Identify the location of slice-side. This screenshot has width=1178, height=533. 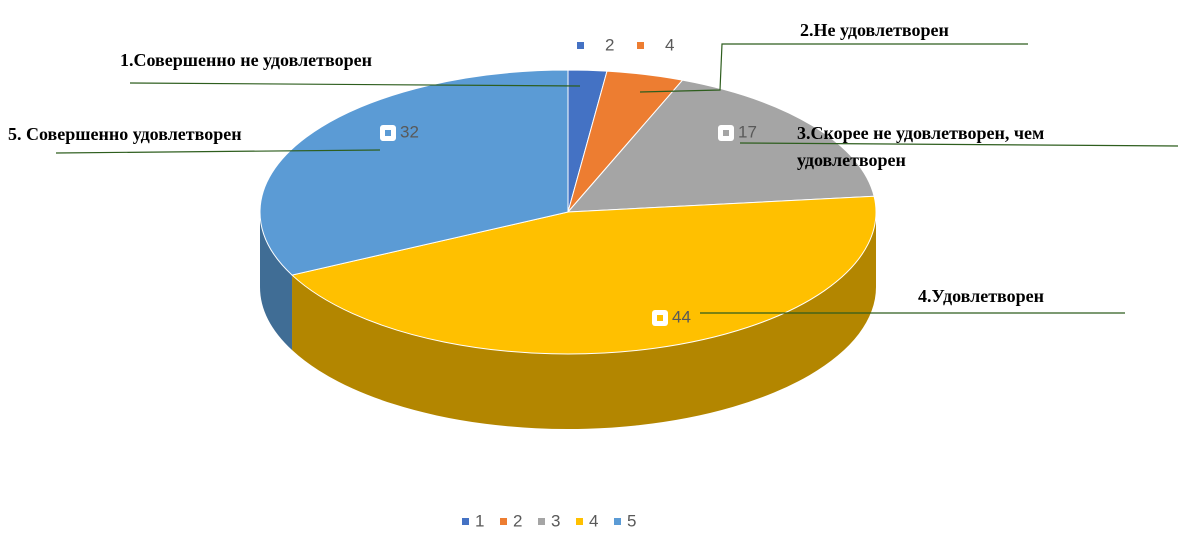
(276, 281).